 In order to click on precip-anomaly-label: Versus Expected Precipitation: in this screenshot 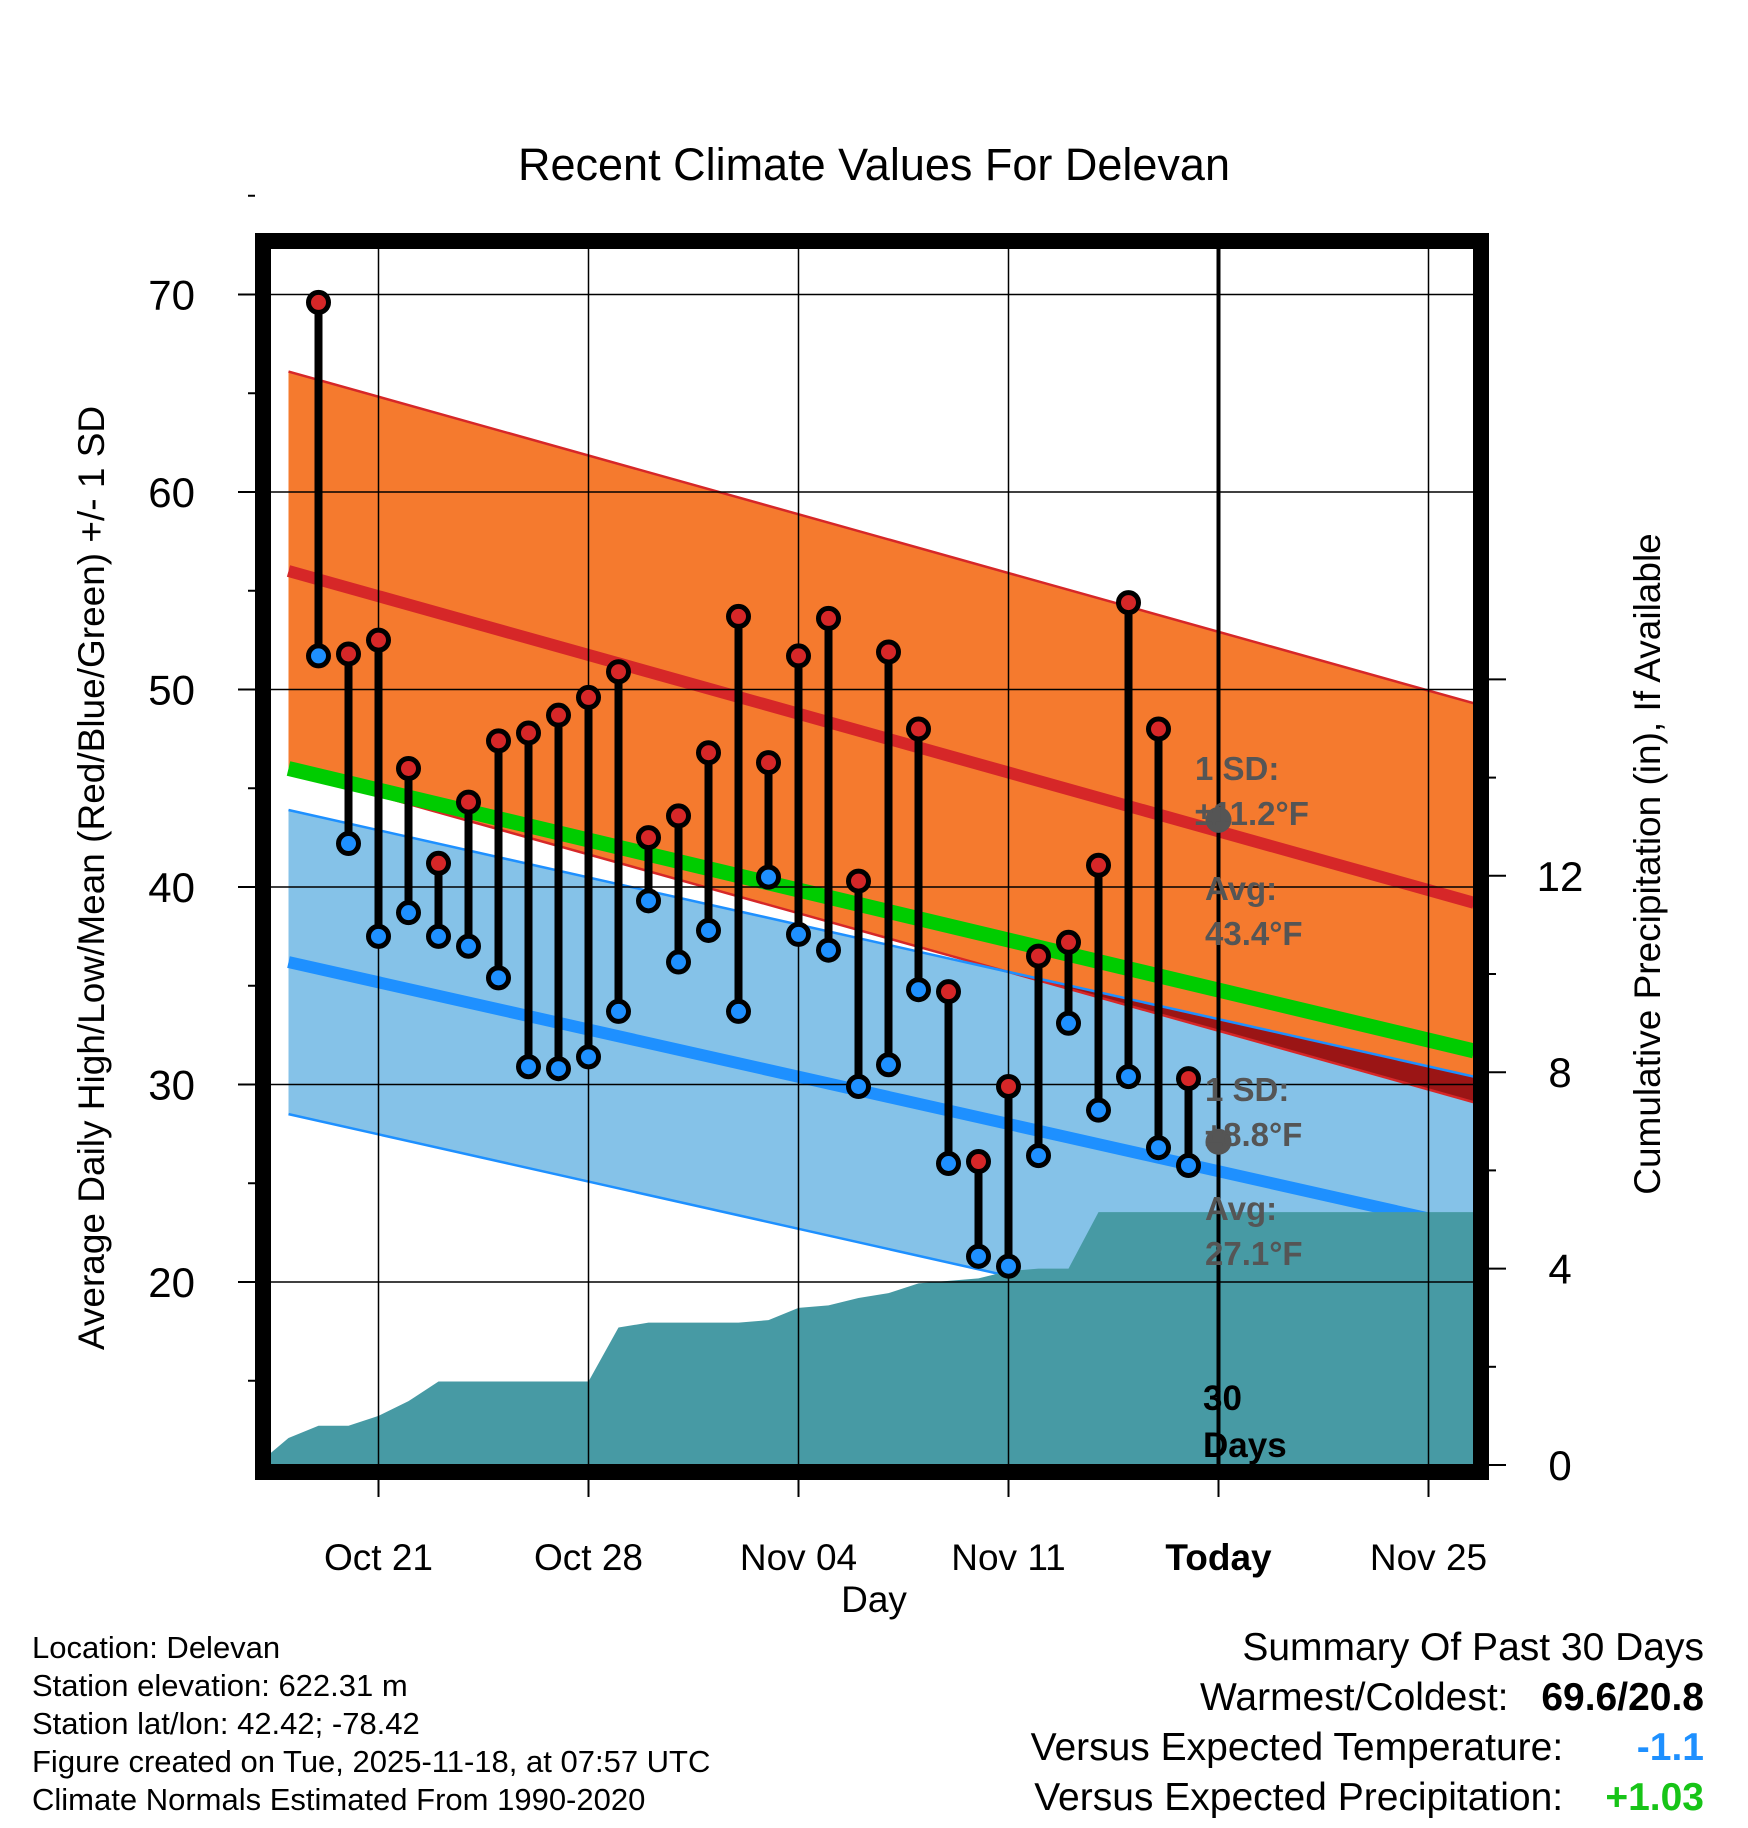, I will do `click(1299, 1797)`.